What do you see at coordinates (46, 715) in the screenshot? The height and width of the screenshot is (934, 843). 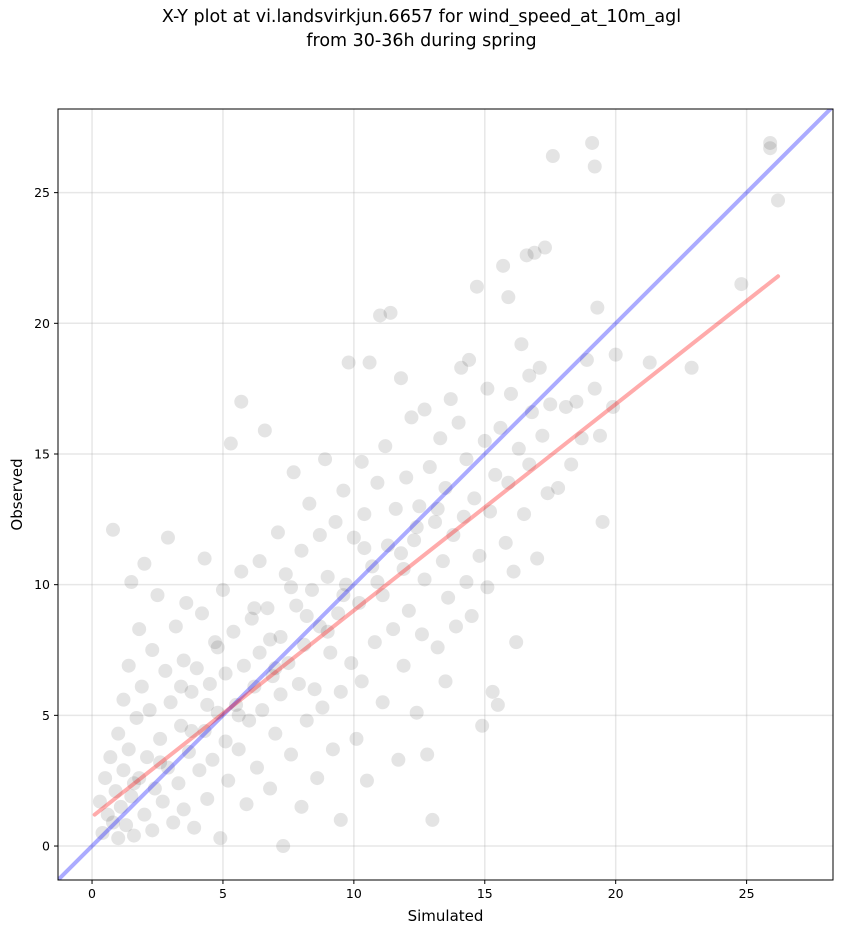 I see `y-tick-label: 5` at bounding box center [46, 715].